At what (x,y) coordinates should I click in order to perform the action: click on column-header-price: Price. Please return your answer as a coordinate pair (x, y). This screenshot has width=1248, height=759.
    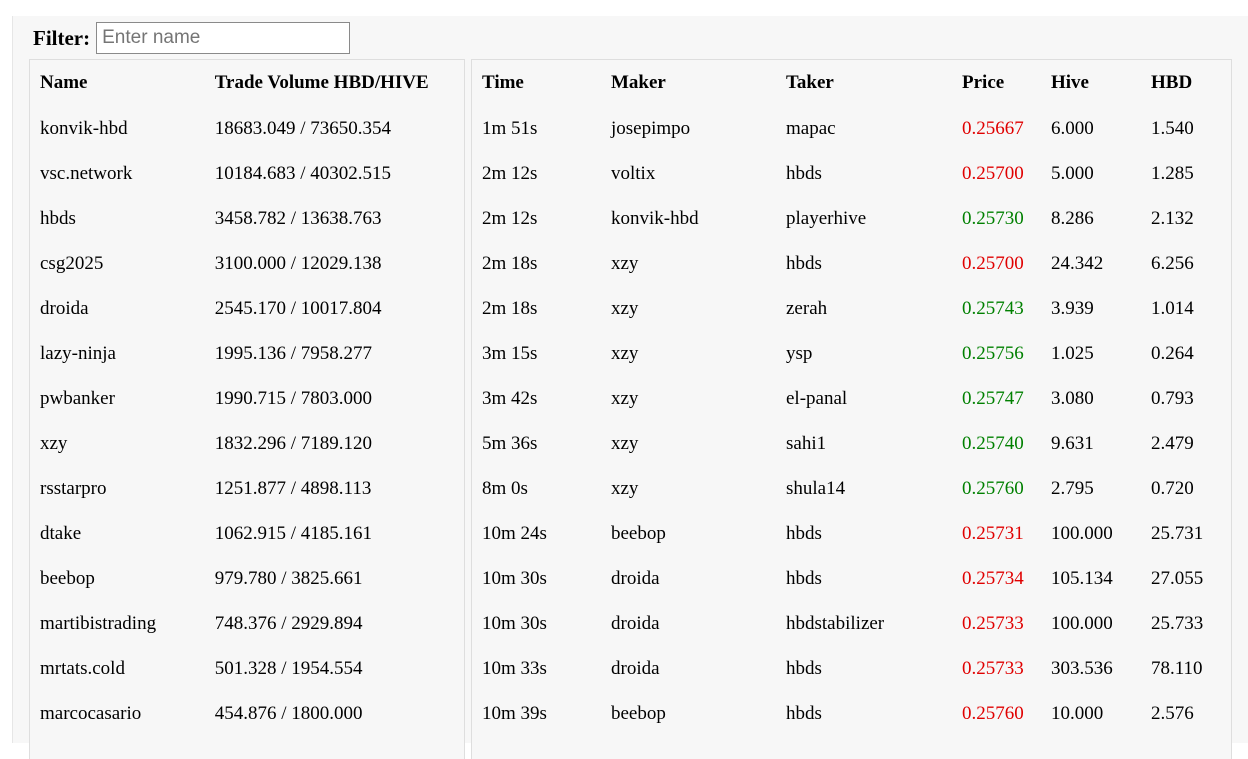
    Looking at the image, I should click on (983, 82).